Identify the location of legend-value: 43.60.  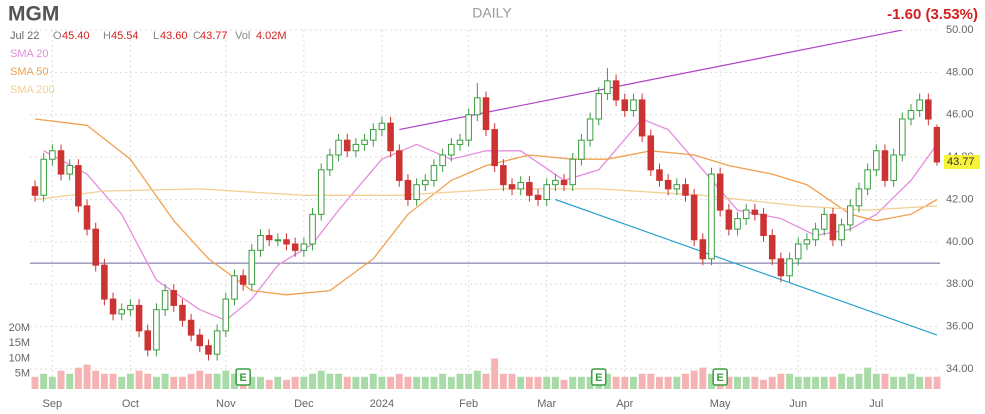
(174, 36).